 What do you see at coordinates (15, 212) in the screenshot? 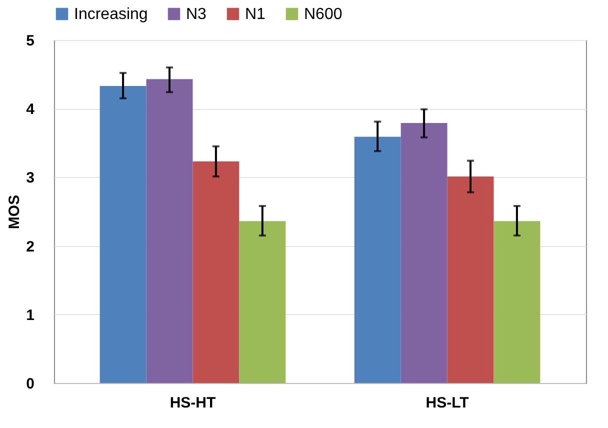
I see `y-axis-title: MOS` at bounding box center [15, 212].